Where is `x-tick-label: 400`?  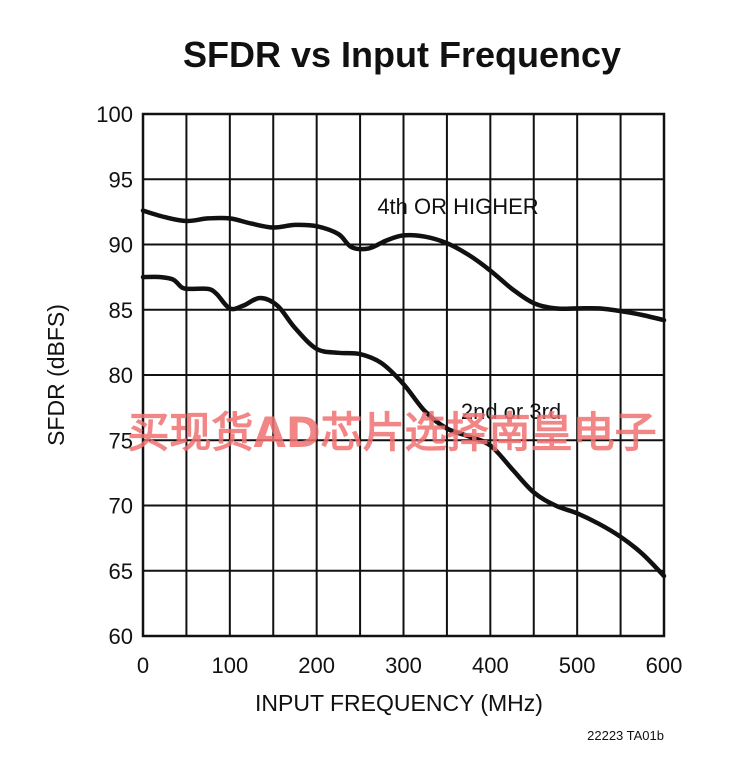 x-tick-label: 400 is located at coordinates (490, 665).